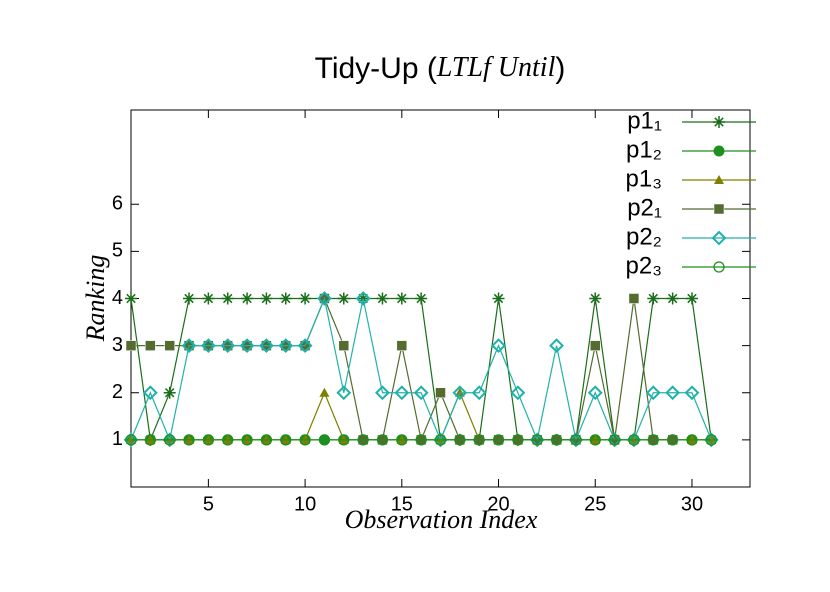 This screenshot has width=830, height=592. I want to click on y-tick-label: 5, so click(117, 251).